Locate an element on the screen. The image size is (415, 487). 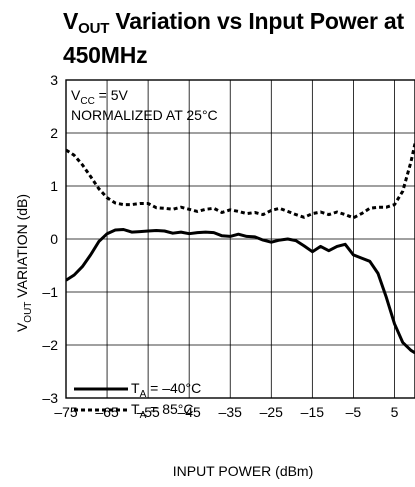
x-tick-label: –5 is located at coordinates (354, 412).